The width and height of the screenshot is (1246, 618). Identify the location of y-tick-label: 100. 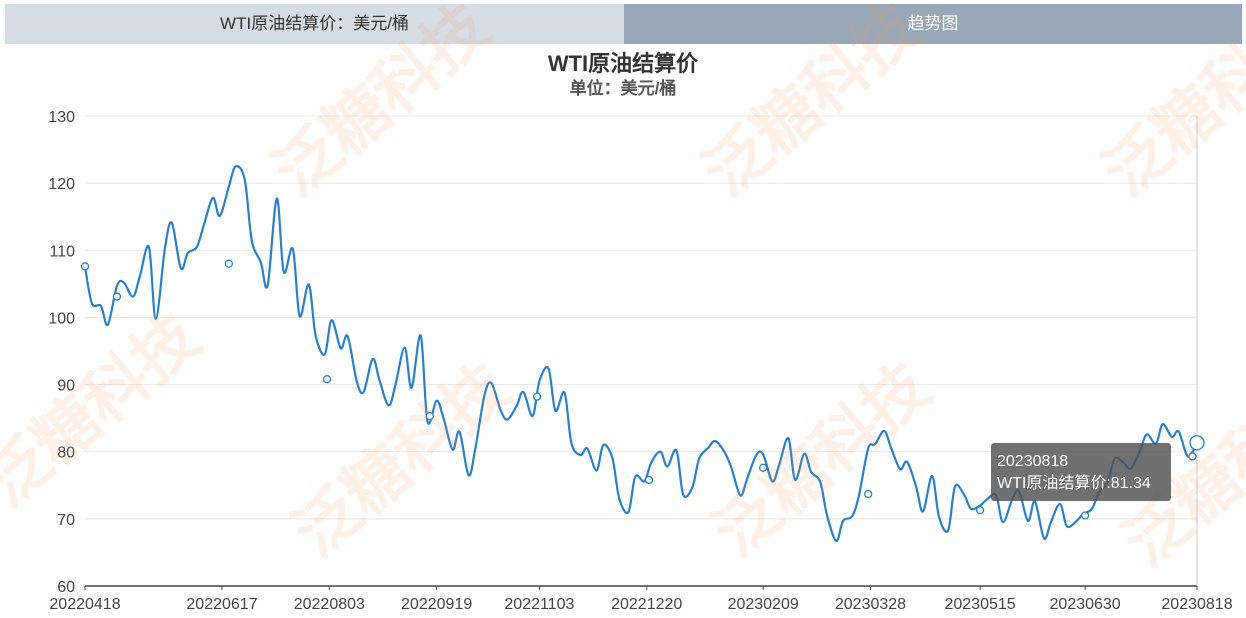
(61, 318).